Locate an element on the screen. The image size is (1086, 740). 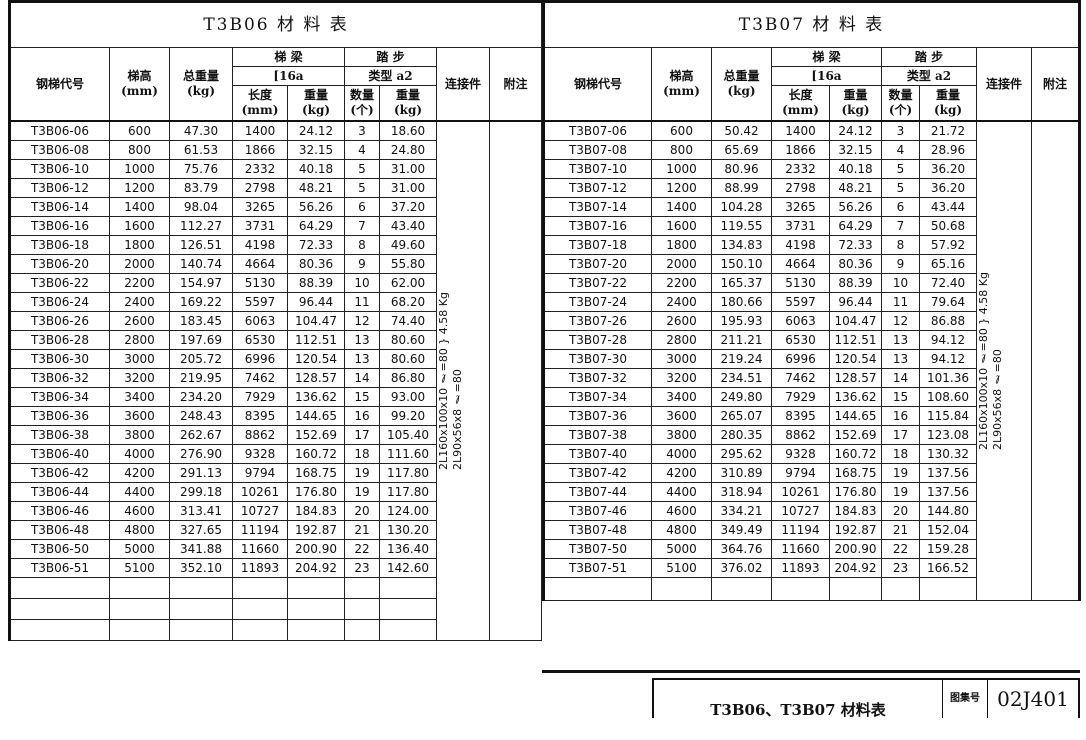
cell-code: T3B06-46 is located at coordinates (59, 511).